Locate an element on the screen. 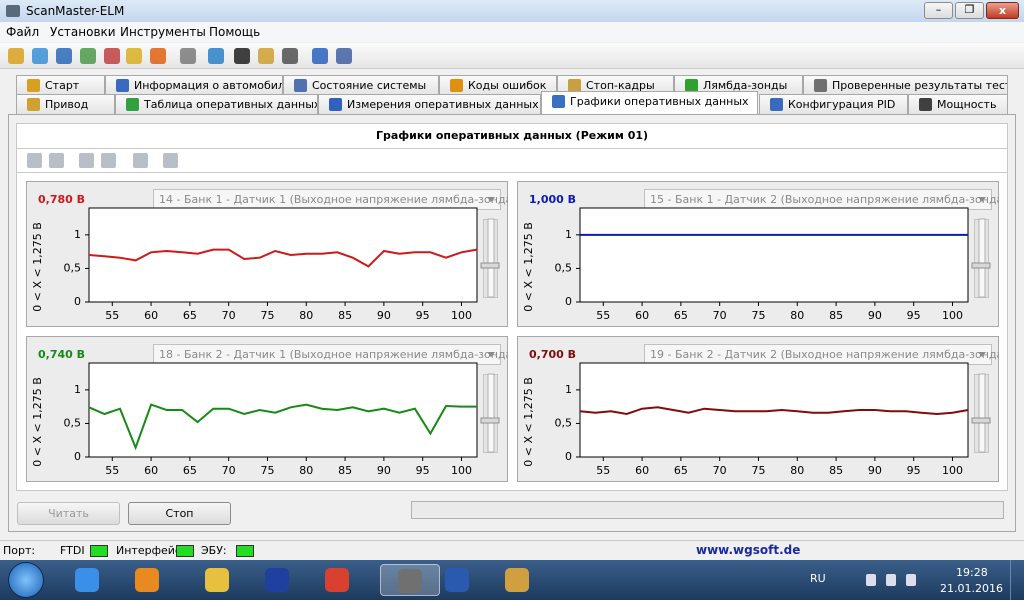 The height and width of the screenshot is (600, 1024). close-button: x is located at coordinates (1002, 10).